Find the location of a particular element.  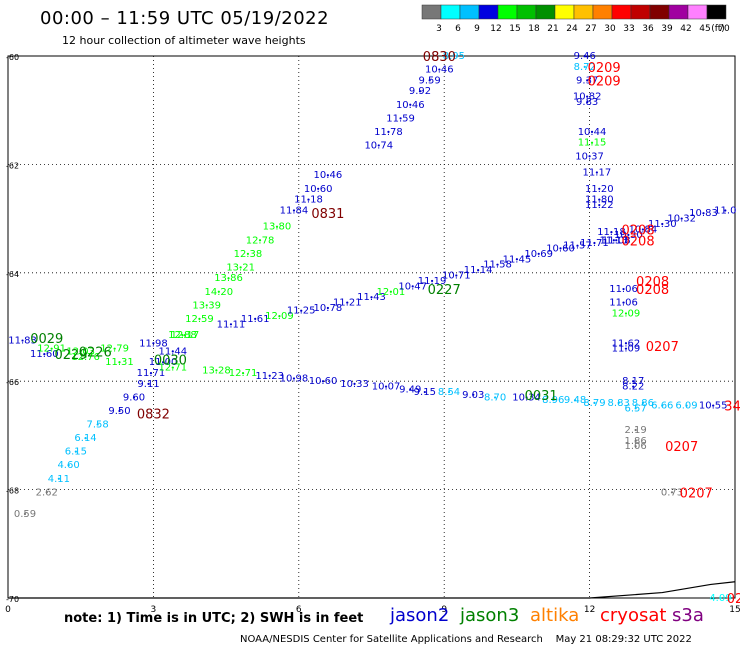

wave-height-label: 11.31 is located at coordinates (119, 362).